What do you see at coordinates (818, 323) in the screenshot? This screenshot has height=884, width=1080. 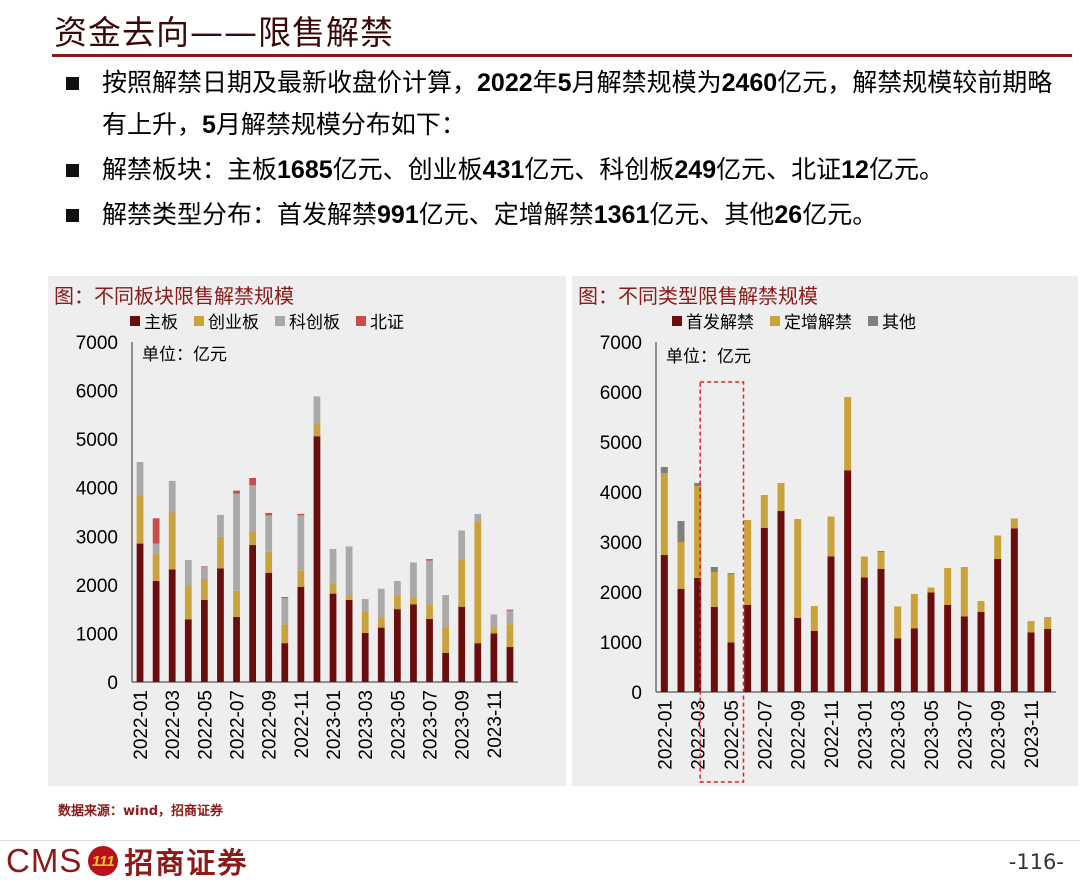 I see `legend-label: 定增解禁` at bounding box center [818, 323].